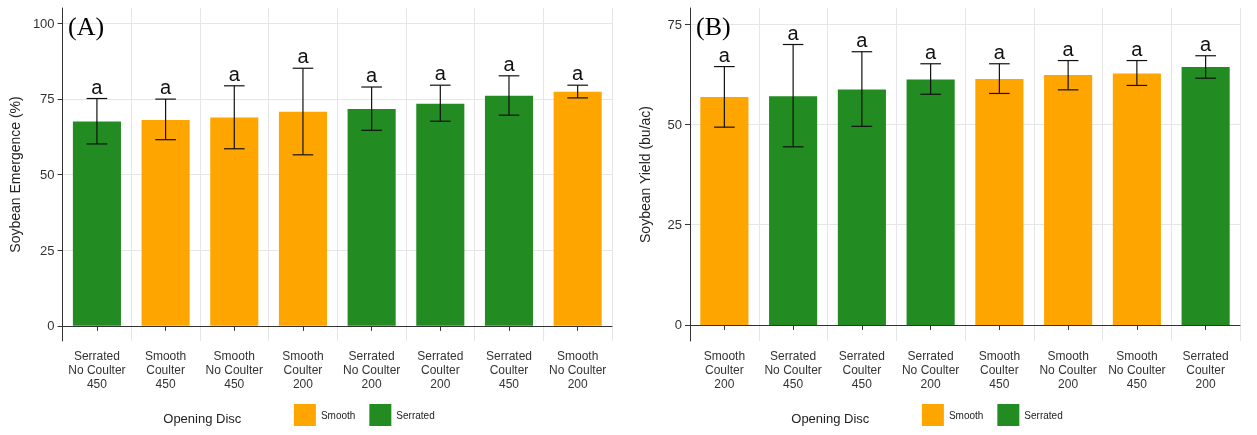 The height and width of the screenshot is (435, 1257). I want to click on y-tick-label: 100, so click(43, 23).